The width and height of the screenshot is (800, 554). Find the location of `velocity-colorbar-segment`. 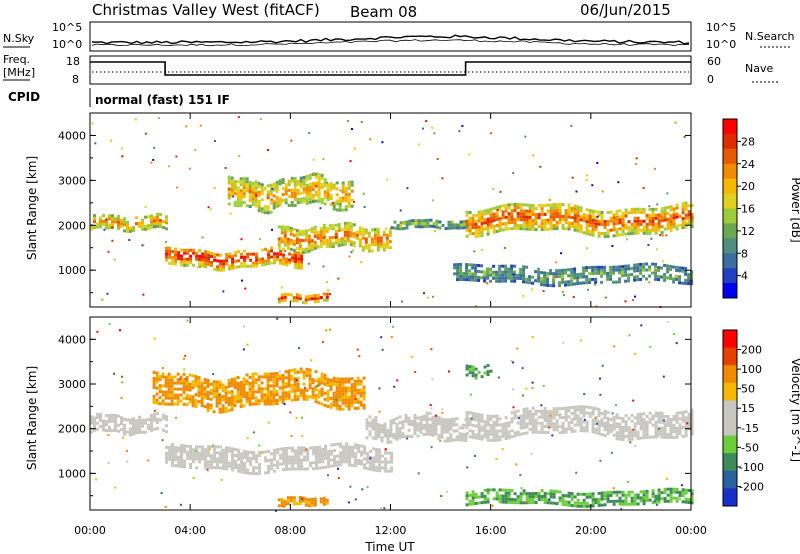

velocity-colorbar-segment is located at coordinates (730, 497).